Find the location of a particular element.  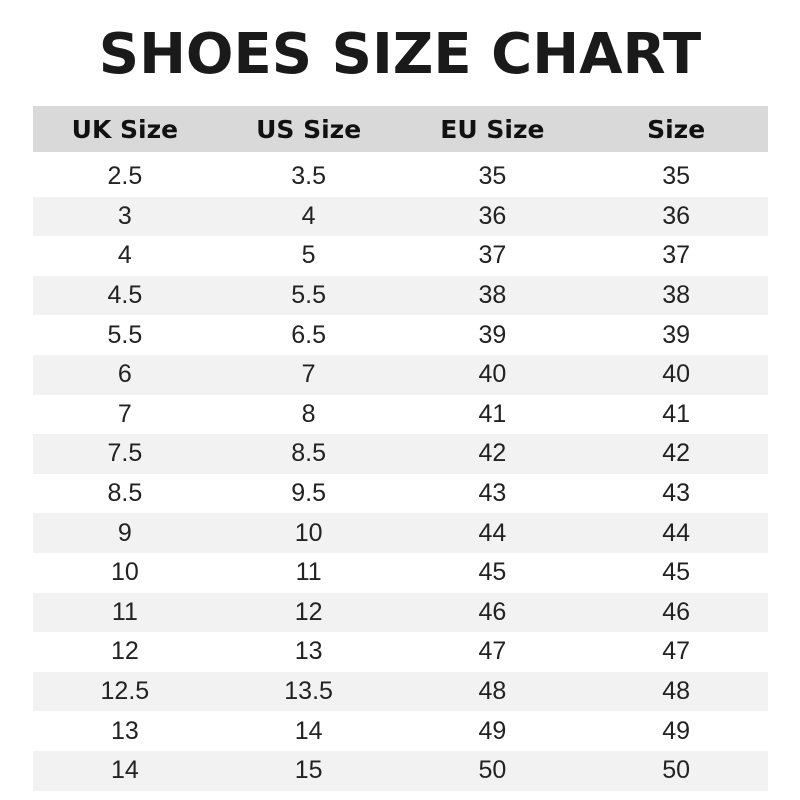

cell-us: 5 is located at coordinates (308, 255).